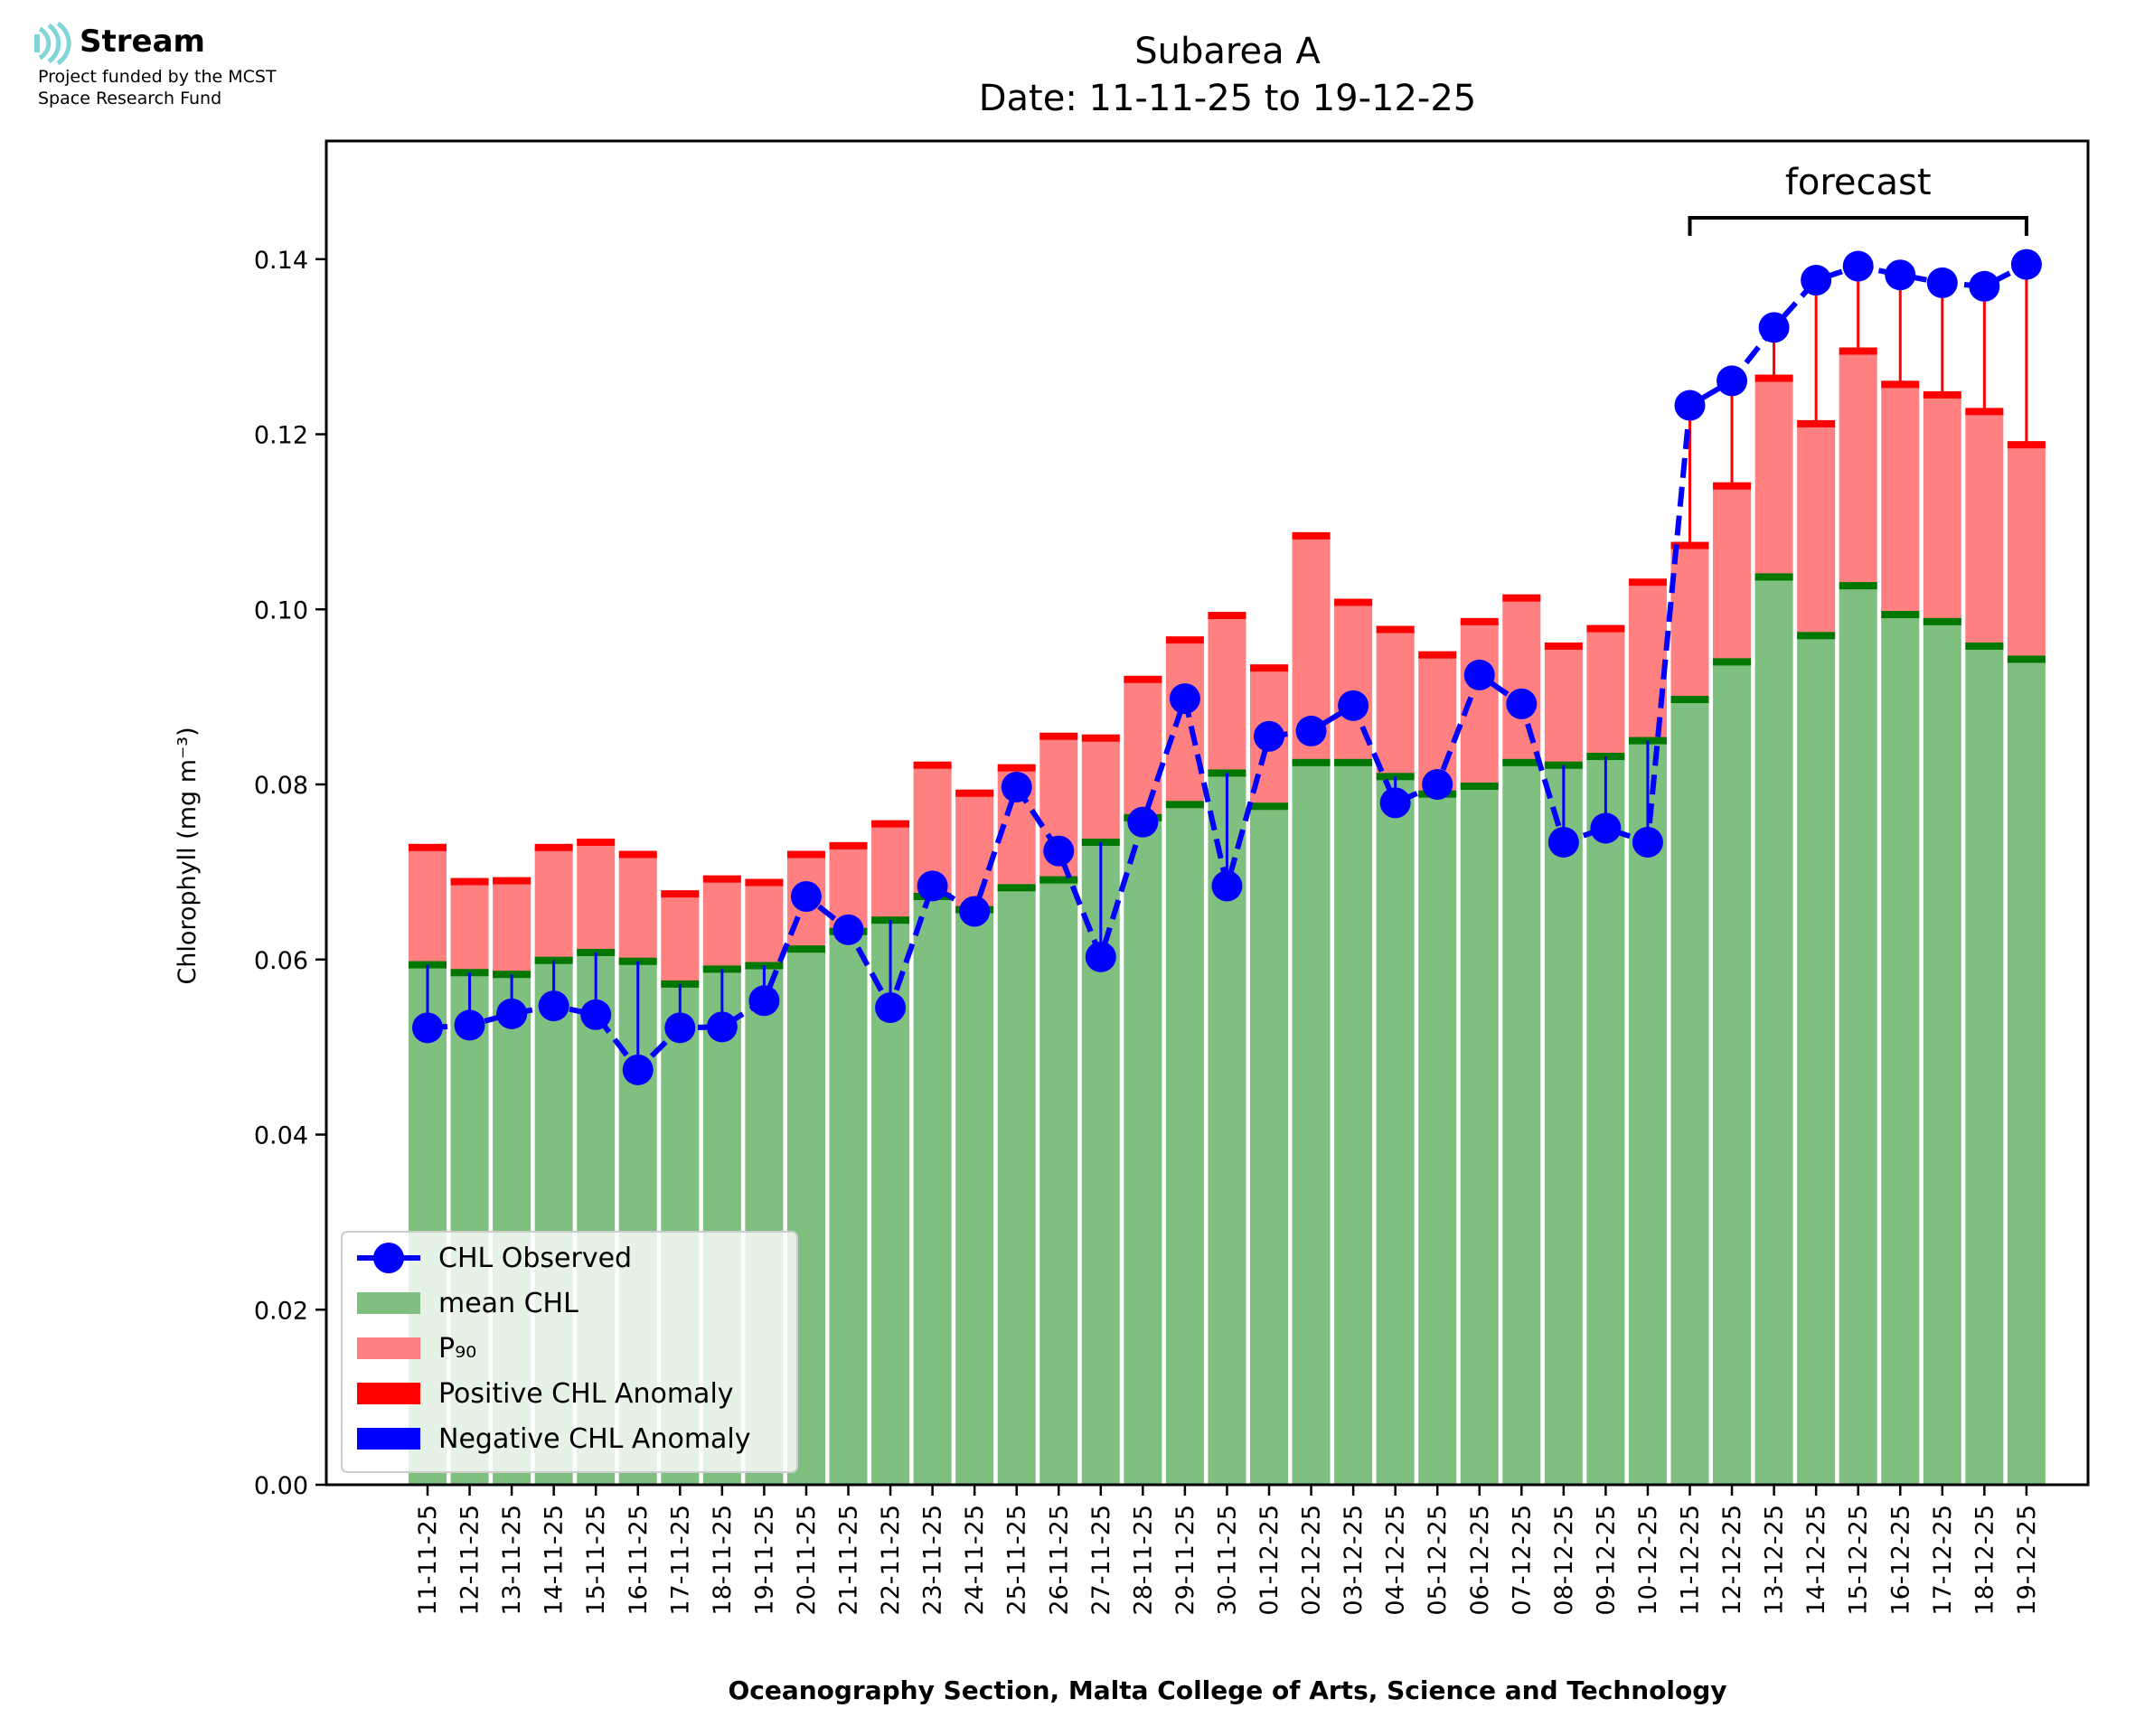 This screenshot has height=1736, width=2154. What do you see at coordinates (1648, 1560) in the screenshot?
I see `x-tick-label-10-12-25: 10-12-25` at bounding box center [1648, 1560].